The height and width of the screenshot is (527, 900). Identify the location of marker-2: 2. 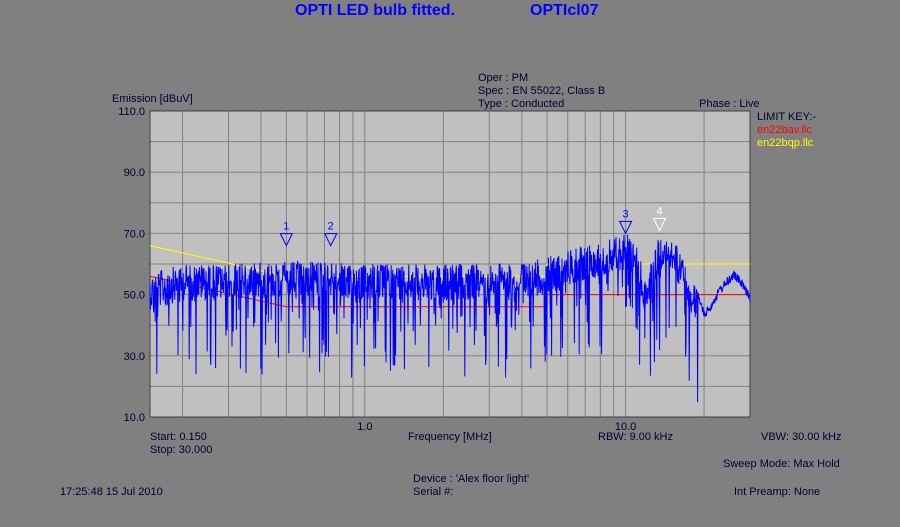
(330, 234).